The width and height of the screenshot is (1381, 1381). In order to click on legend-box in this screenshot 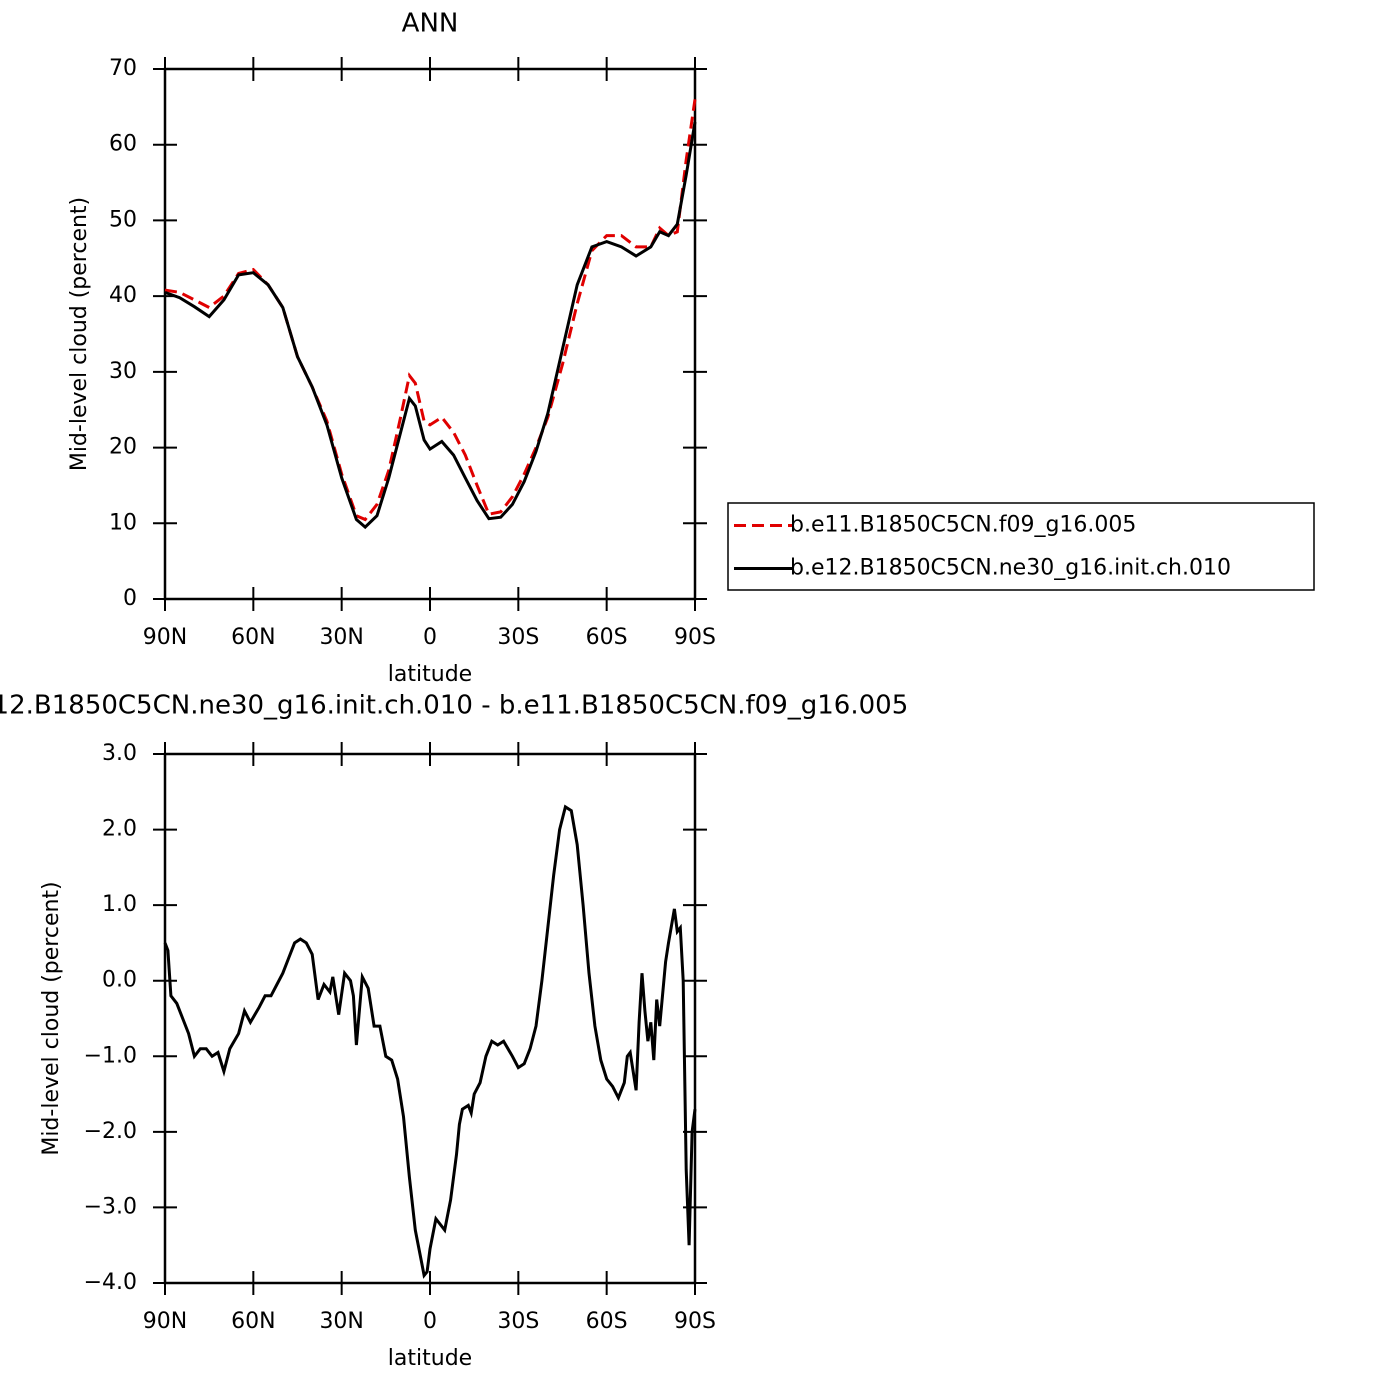, I will do `click(1021, 546)`.